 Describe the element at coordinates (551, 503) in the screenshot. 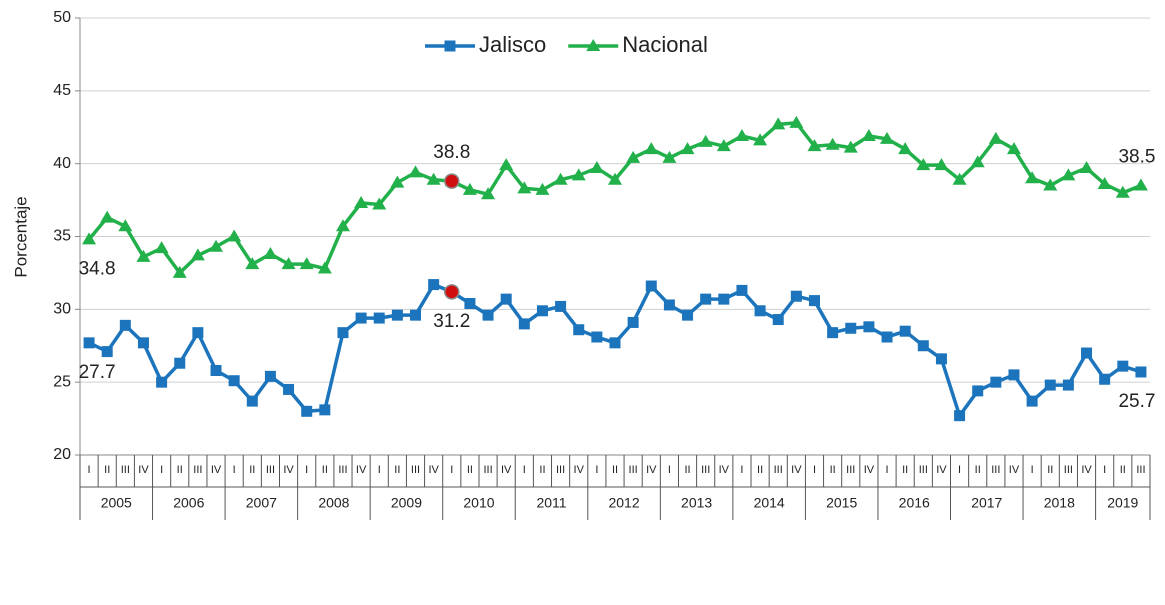

I see `year-label: 2011` at that location.